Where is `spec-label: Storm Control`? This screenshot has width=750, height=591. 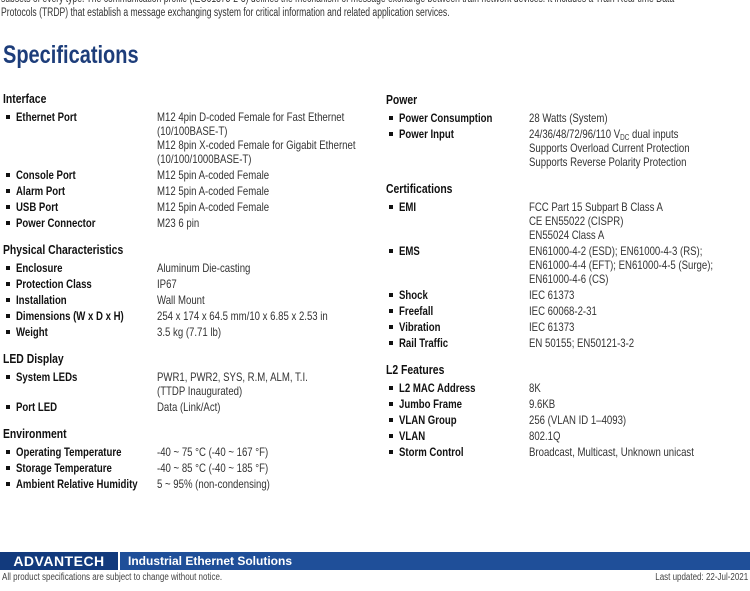
spec-label: Storm Control is located at coordinates (431, 452).